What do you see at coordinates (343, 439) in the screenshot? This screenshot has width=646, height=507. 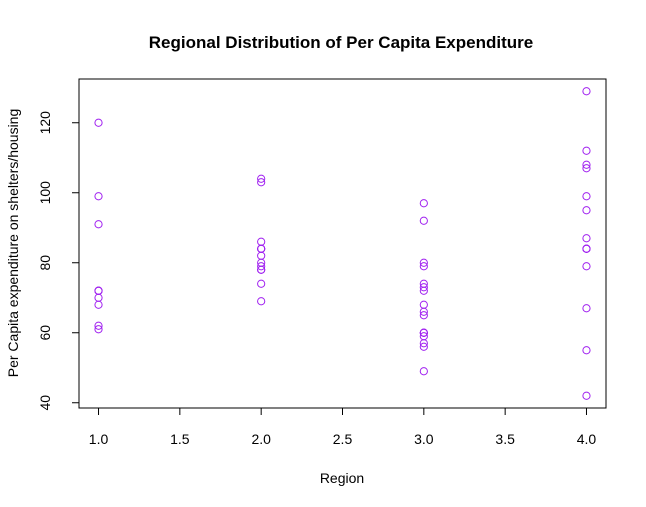 I see `x-tick-label: 2.5` at bounding box center [343, 439].